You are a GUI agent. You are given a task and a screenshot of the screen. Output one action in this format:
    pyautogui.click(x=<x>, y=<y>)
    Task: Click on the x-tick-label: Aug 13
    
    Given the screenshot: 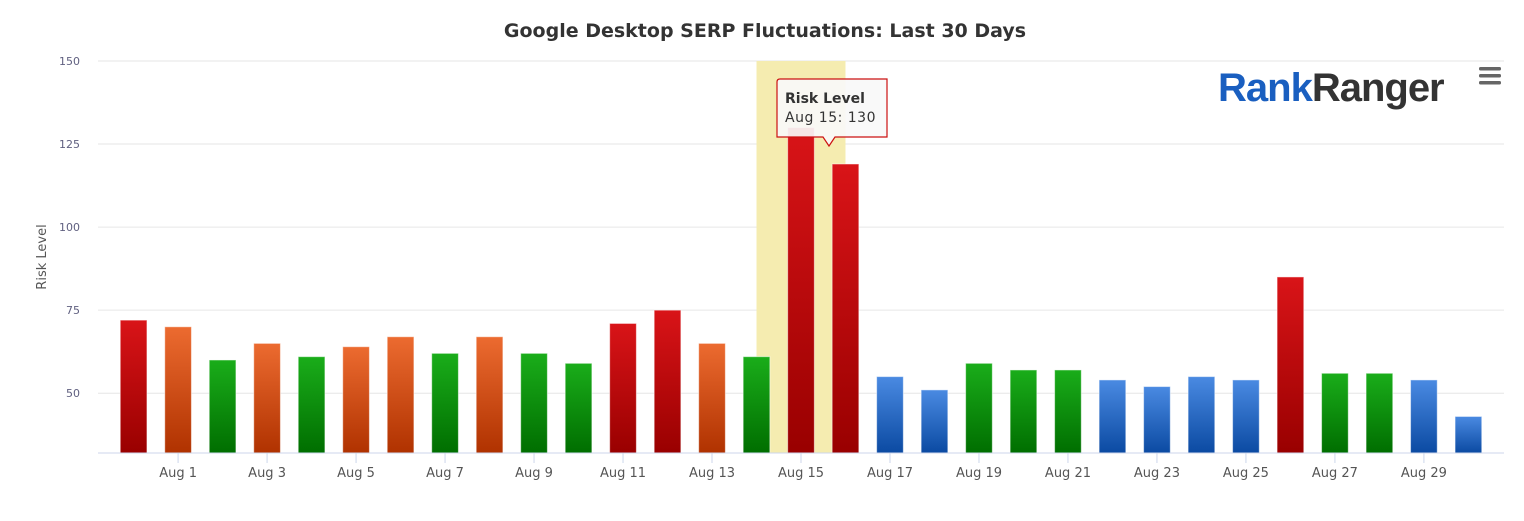 What is the action you would take?
    pyautogui.click(x=712, y=473)
    